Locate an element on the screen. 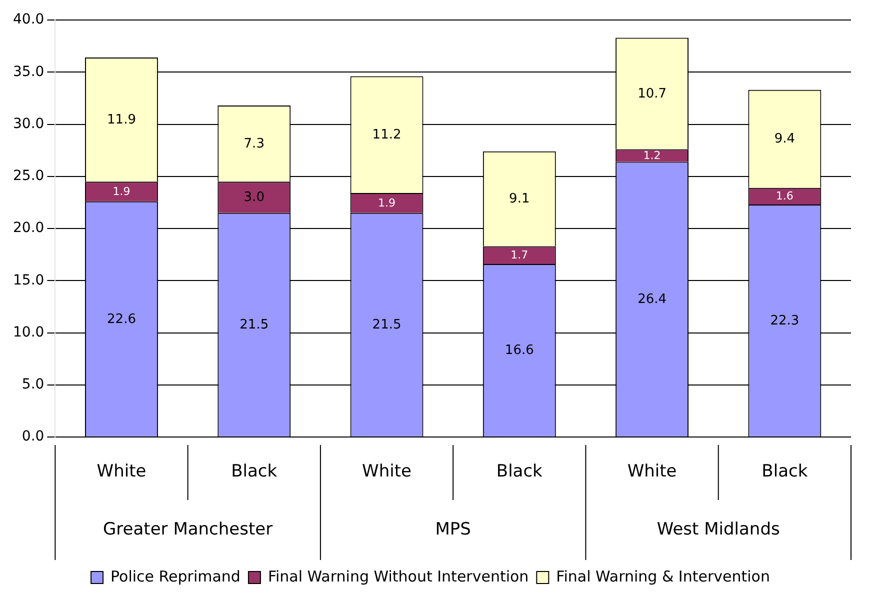 The width and height of the screenshot is (881, 595). data-label: 9.4 is located at coordinates (785, 139).